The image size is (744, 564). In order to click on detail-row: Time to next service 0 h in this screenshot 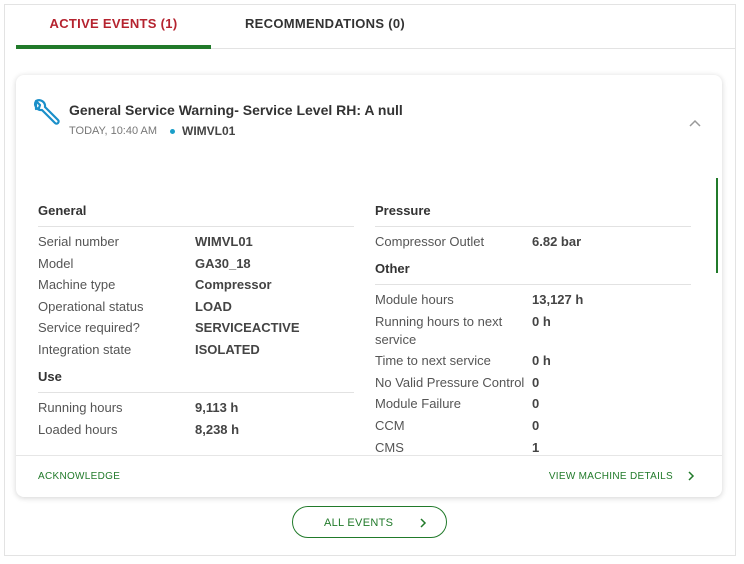, I will do `click(533, 361)`.